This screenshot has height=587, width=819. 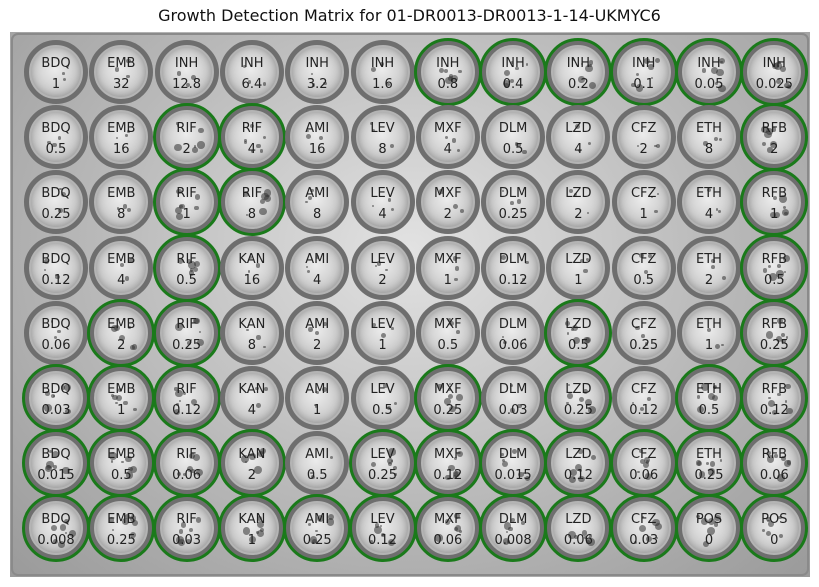 I want to click on well: LZD 0.25, so click(x=578, y=398).